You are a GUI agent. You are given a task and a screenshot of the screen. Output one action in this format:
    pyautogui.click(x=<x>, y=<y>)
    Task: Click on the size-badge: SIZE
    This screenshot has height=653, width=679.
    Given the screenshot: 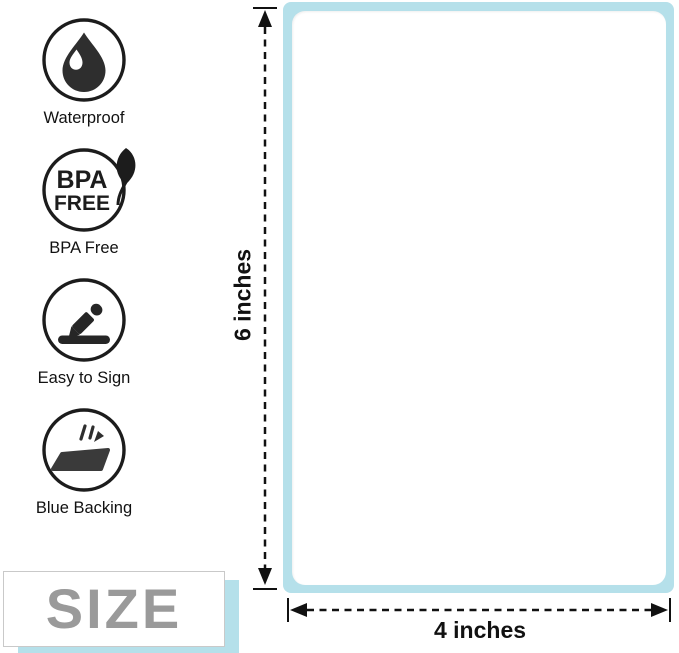 What is the action you would take?
    pyautogui.click(x=114, y=609)
    